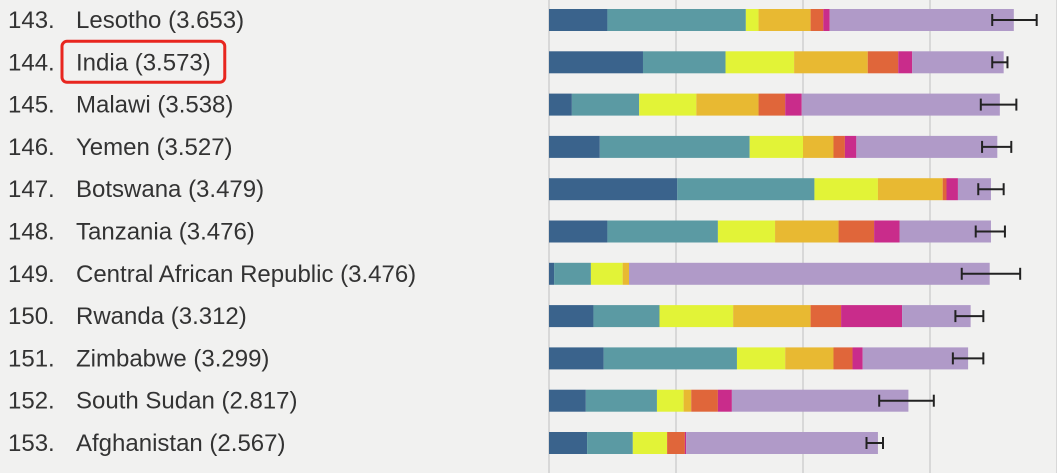 This screenshot has height=473, width=1057. Describe the element at coordinates (170, 189) in the screenshot. I see `country-label: Botswana (3.479)` at that location.